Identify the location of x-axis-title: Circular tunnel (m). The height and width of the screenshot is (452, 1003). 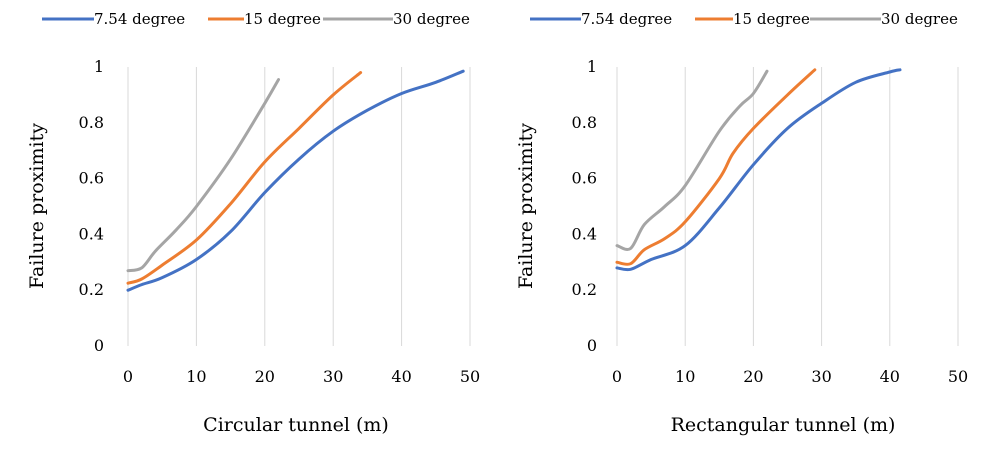
(296, 425).